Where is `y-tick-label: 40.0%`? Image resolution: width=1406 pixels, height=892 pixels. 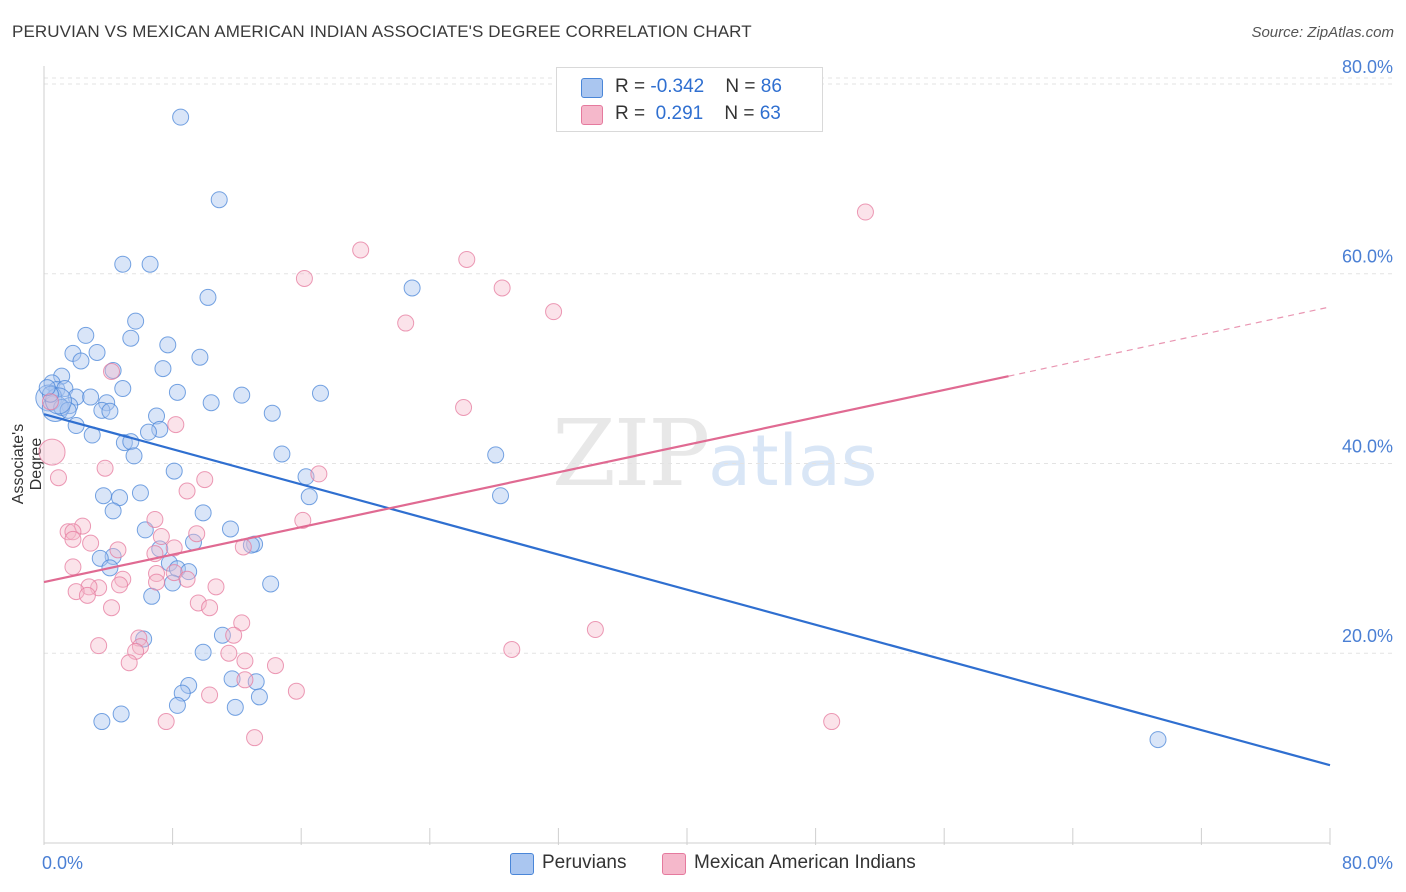 y-tick-label: 40.0% is located at coordinates (1367, 446).